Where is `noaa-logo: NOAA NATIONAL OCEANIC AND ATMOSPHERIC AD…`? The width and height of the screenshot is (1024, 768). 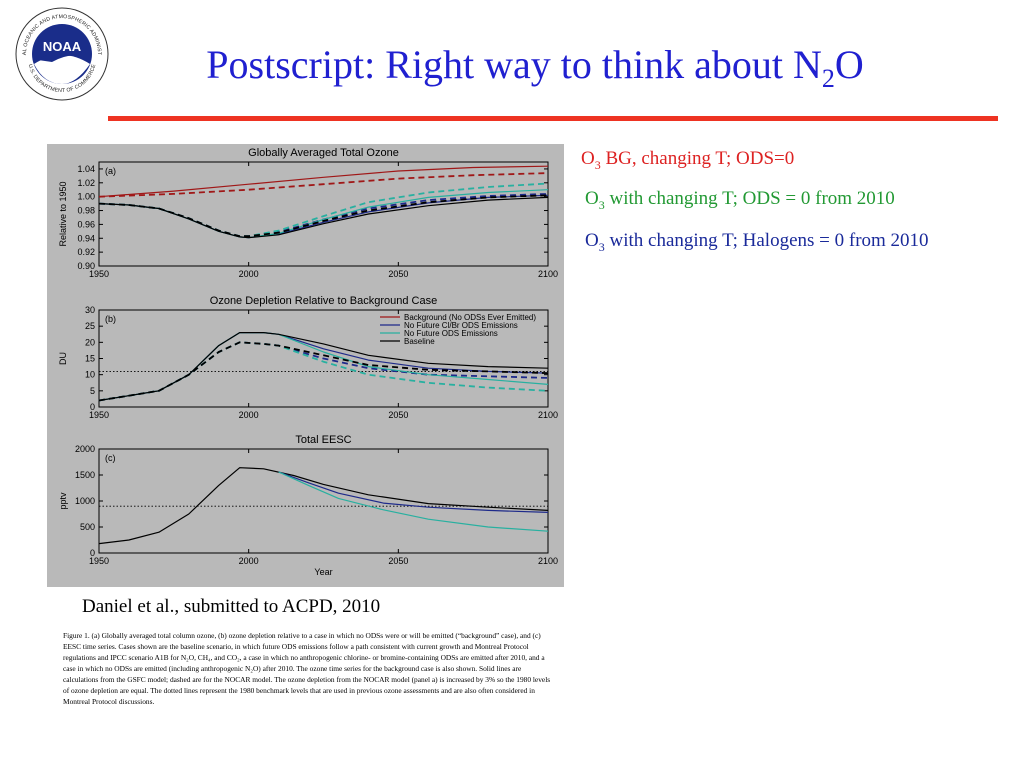 noaa-logo: NOAA NATIONAL OCEANIC AND ATMOSPHERIC AD… is located at coordinates (61, 53).